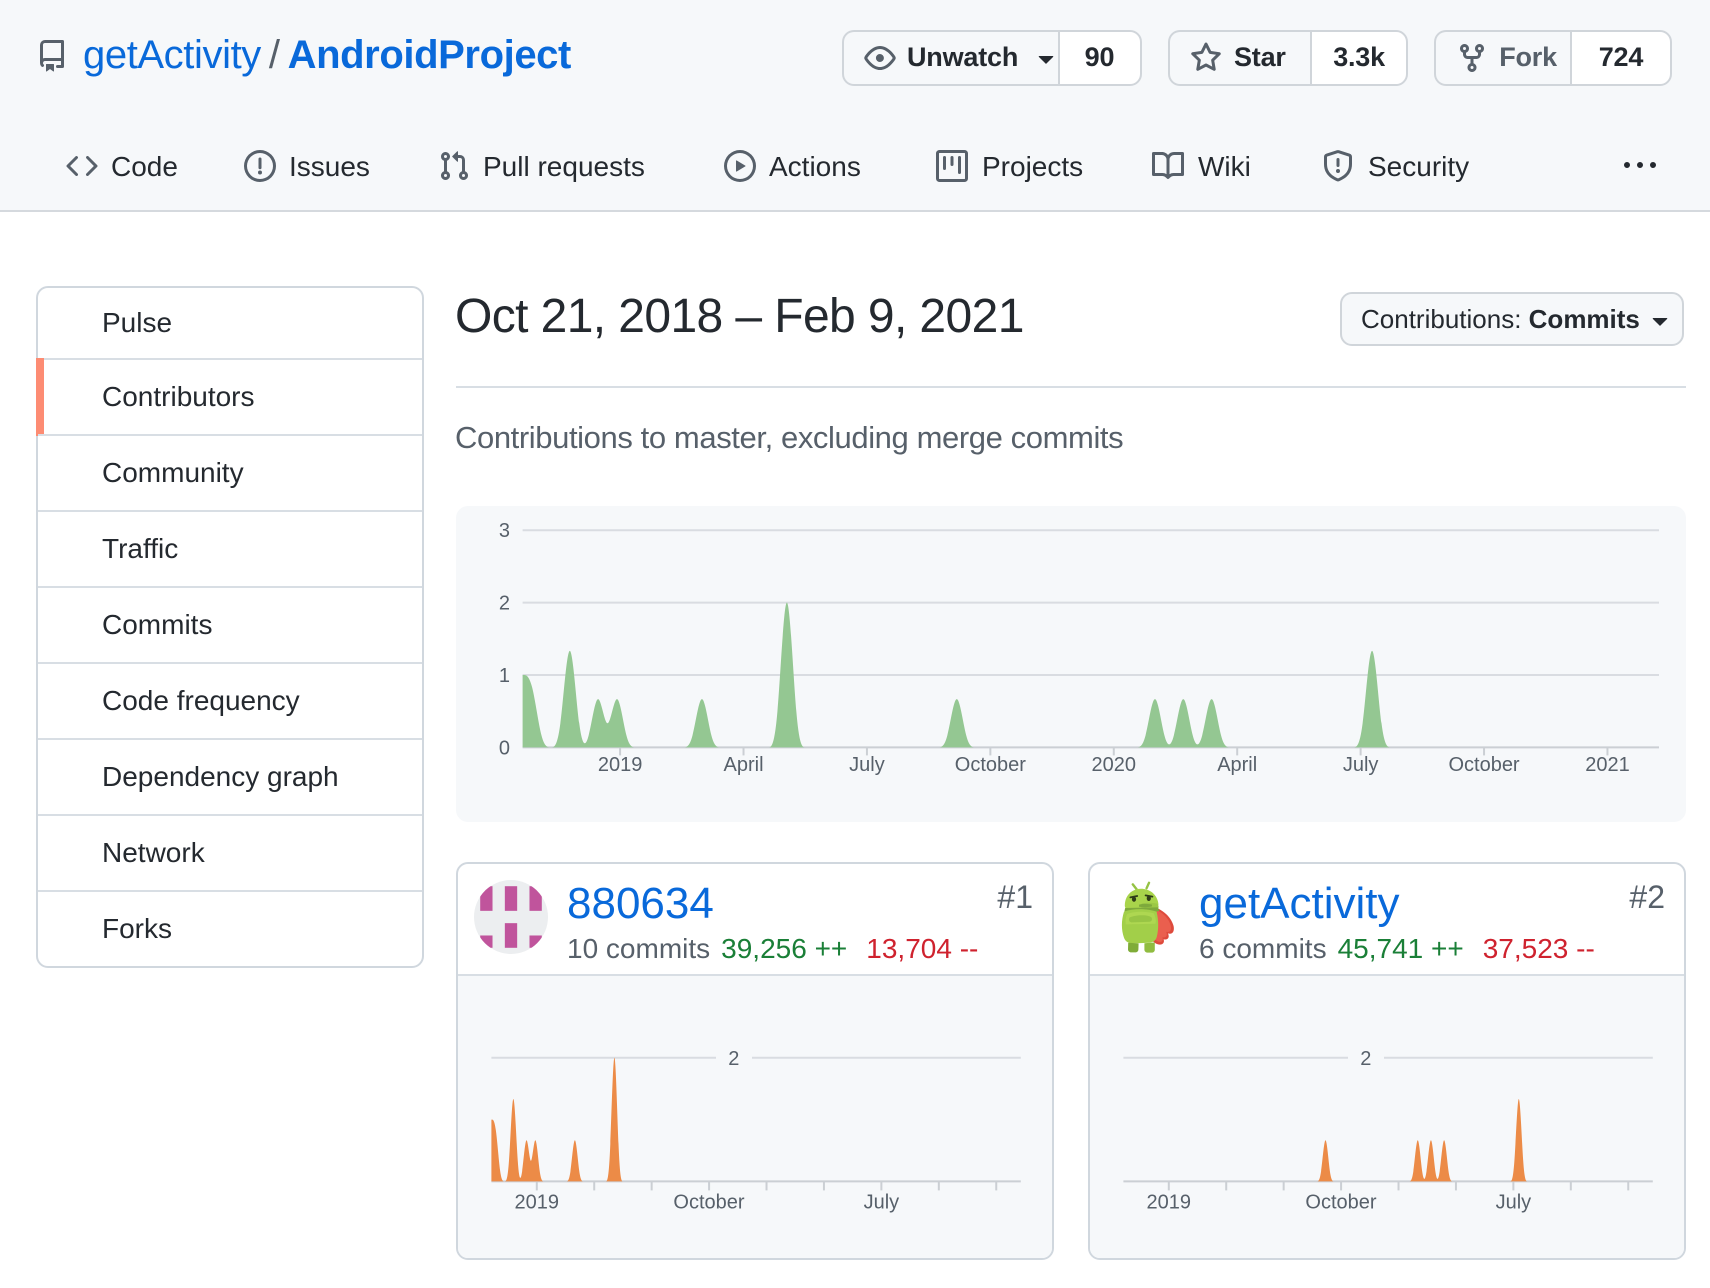 The image size is (1710, 1288). What do you see at coordinates (503, 530) in the screenshot?
I see `svg-text: 3` at bounding box center [503, 530].